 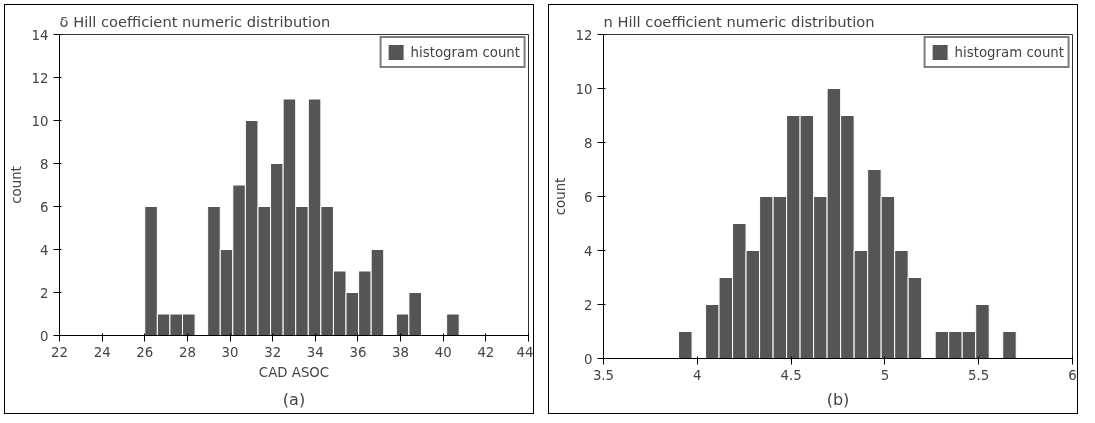 What do you see at coordinates (1072, 375) in the screenshot?
I see `x-tick-label: 6` at bounding box center [1072, 375].